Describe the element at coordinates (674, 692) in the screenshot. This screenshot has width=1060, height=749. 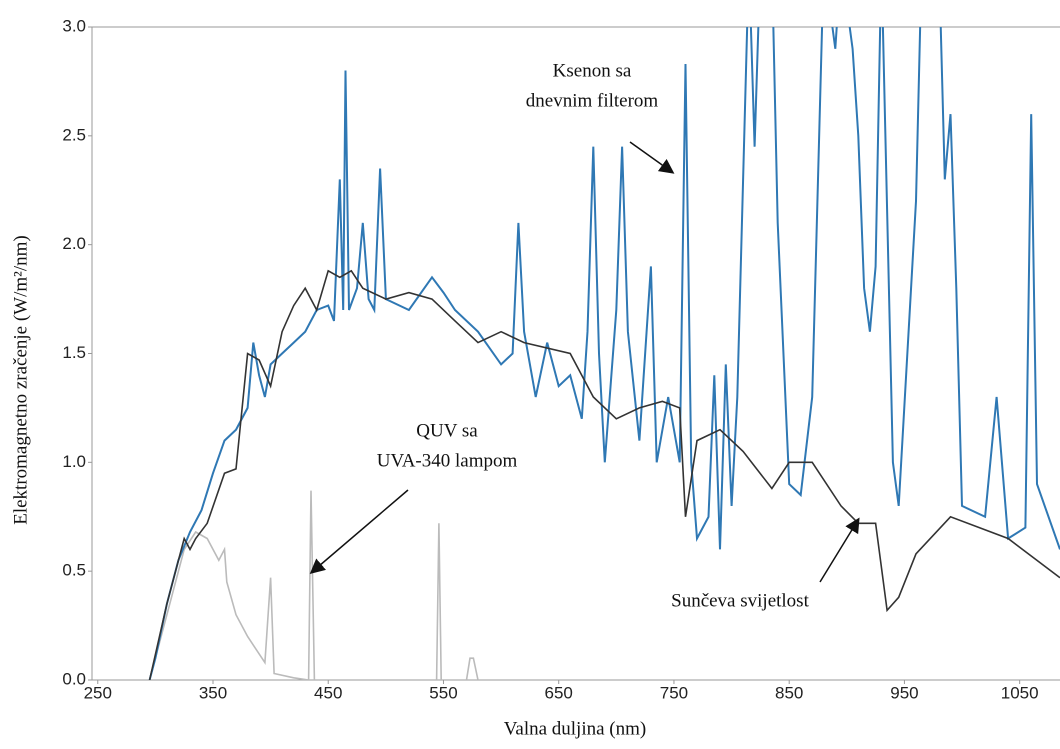
I see `x-tick-label: 750` at that location.